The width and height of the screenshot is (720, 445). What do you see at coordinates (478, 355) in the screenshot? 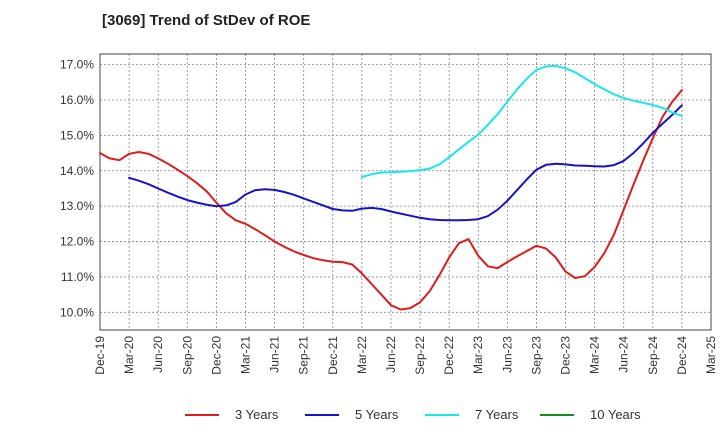
I see `x-tick-label: Mar-23` at bounding box center [478, 355].